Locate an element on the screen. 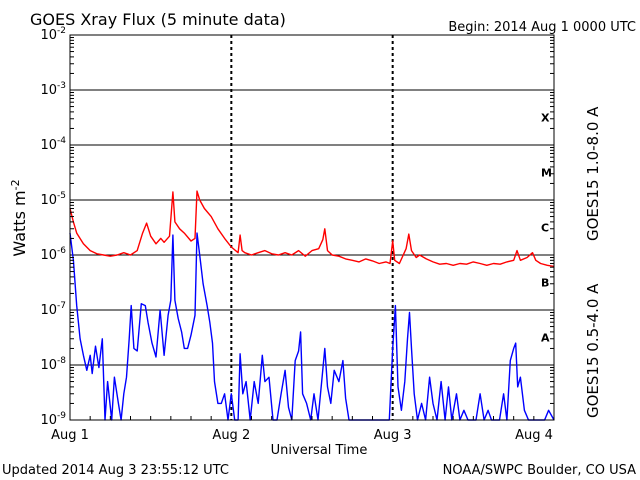 Image resolution: width=640 pixels, height=480 pixels. y-tick-label: 10⁻⁴ is located at coordinates (53, 144).